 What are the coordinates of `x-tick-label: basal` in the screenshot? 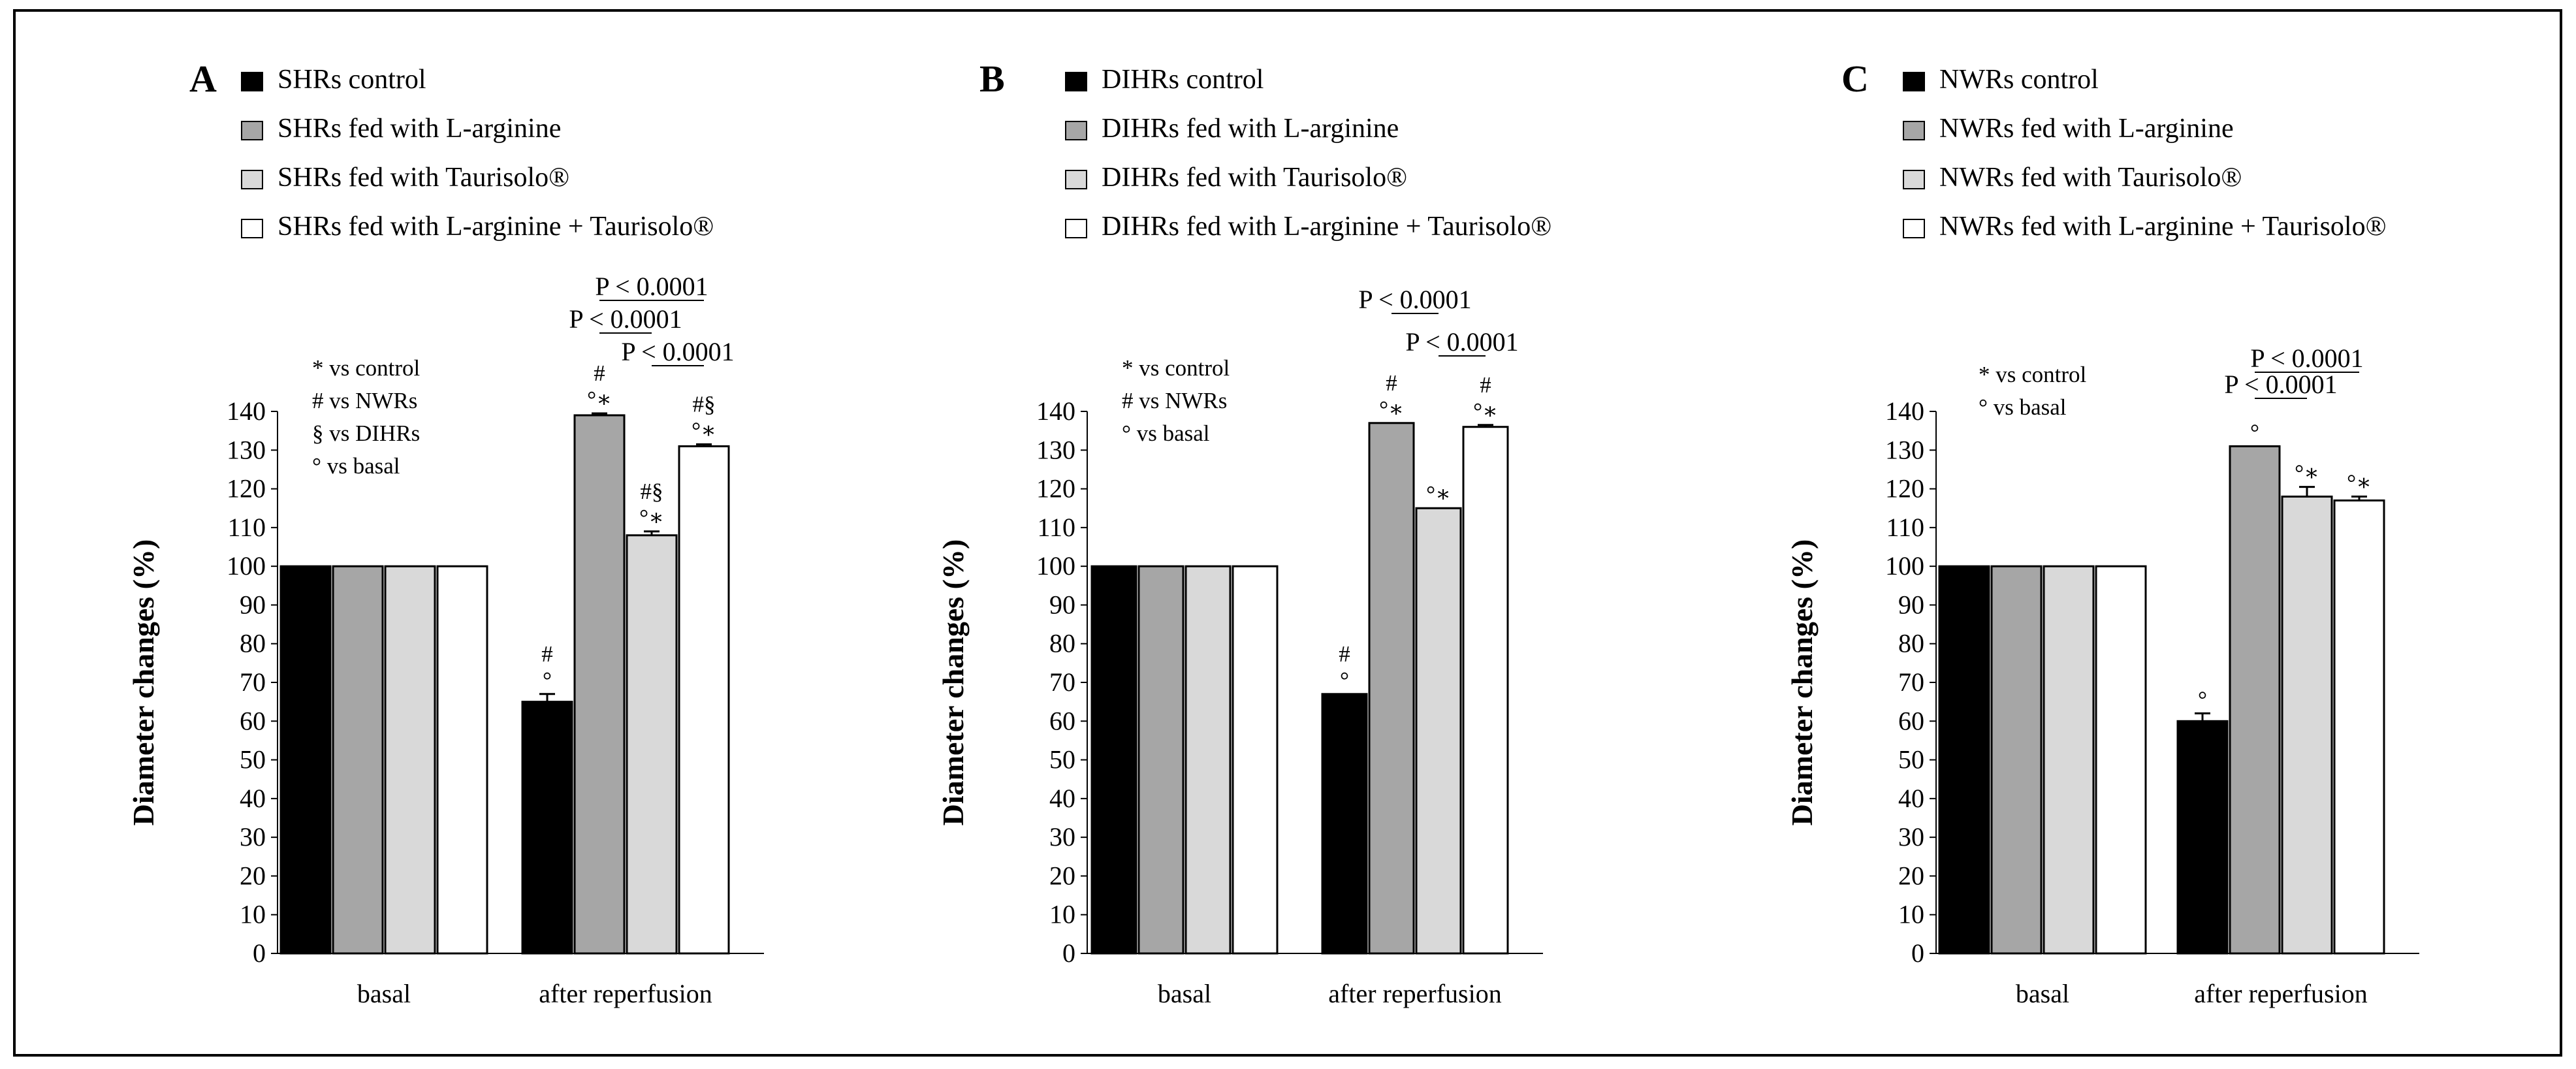 It's located at (2043, 994).